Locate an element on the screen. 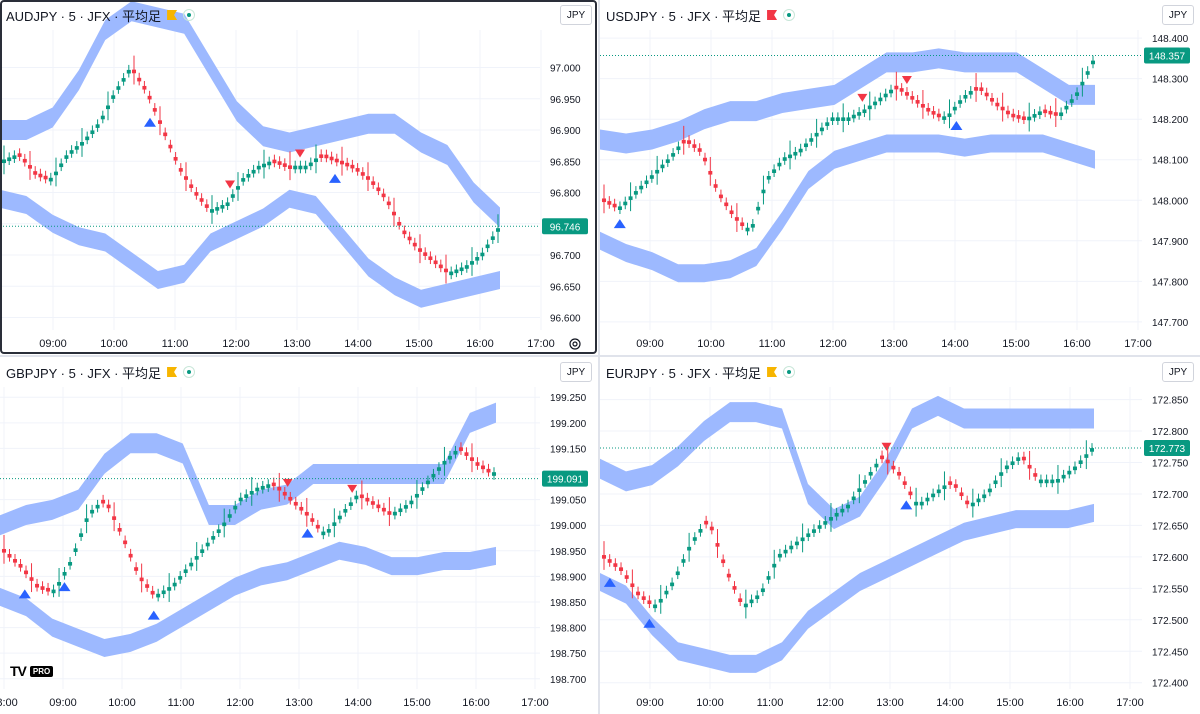 The image size is (1200, 714). eurjpy-header: EURJPY · 5 · JFX · 平均足 is located at coordinates (701, 372).